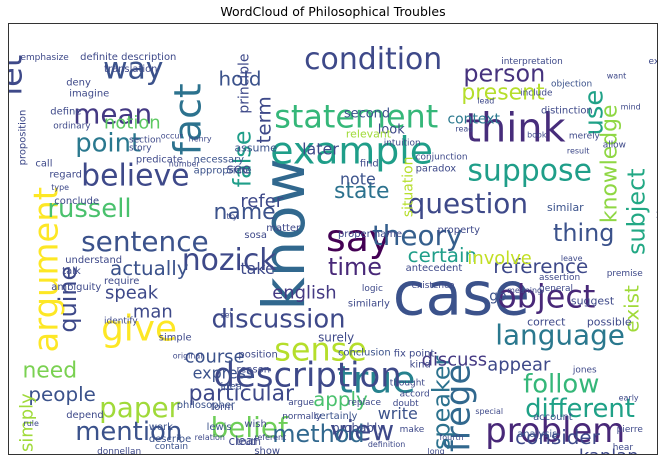  Describe the element at coordinates (238, 169) in the screenshot. I see `word-see: see` at that location.